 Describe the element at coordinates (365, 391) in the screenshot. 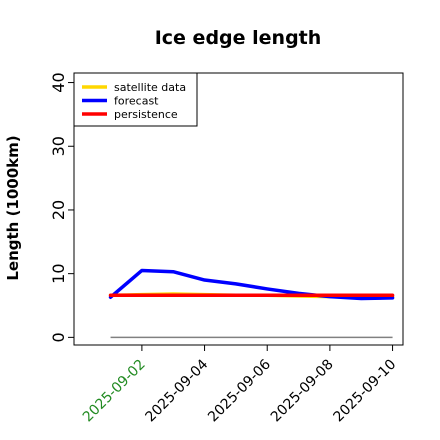

I see `x-tick-label: 2025-09-10` at that location.